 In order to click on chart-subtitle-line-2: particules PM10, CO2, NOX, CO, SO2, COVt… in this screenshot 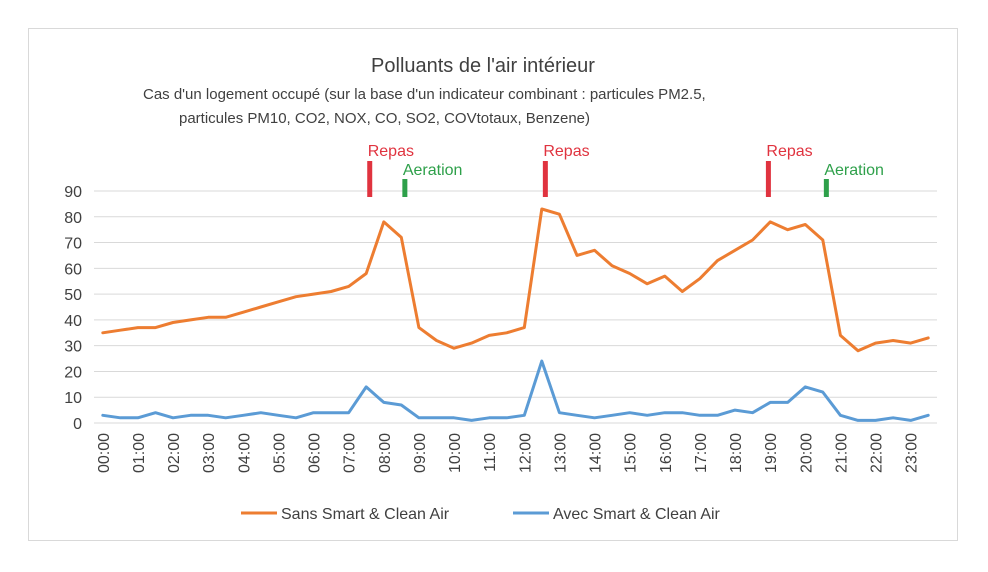, I will do `click(384, 118)`.